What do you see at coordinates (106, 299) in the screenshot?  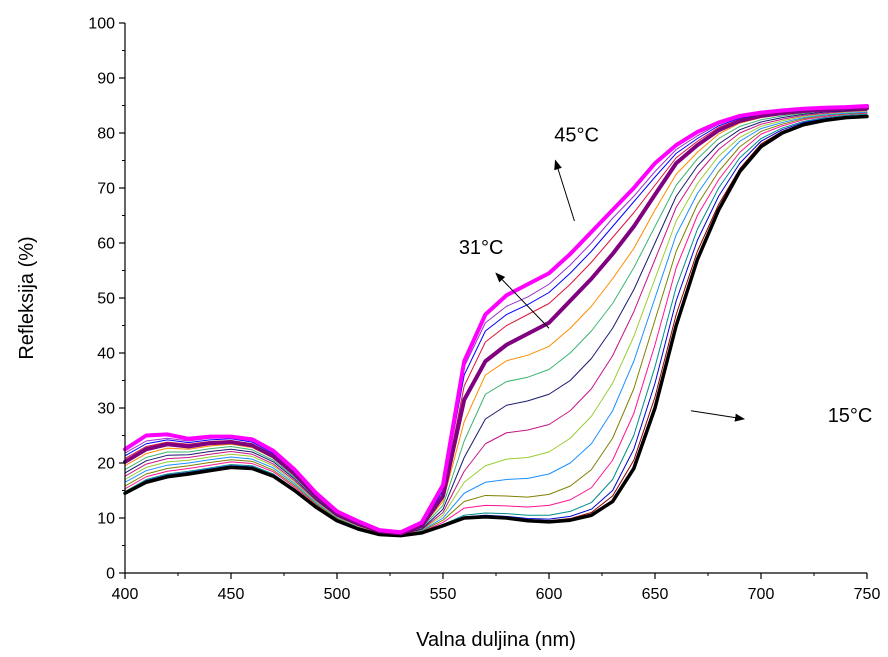 I see `y-tick-label: 50` at bounding box center [106, 299].